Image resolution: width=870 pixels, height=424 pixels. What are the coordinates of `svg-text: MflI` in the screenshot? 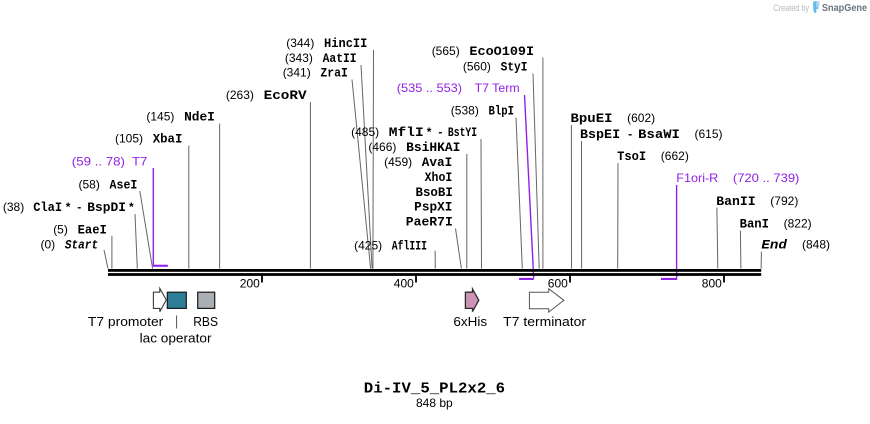 It's located at (406, 133).